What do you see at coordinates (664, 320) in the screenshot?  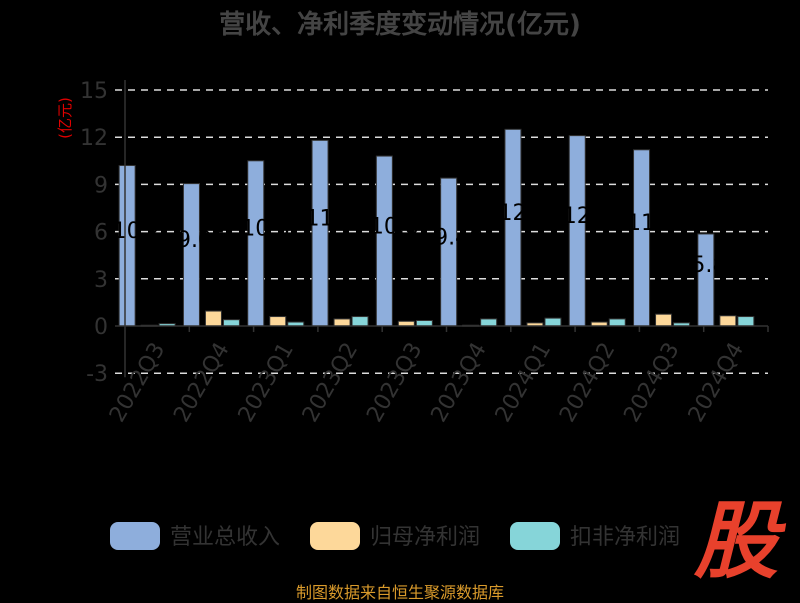 I see `bar-2024Q3-归母净利润` at bounding box center [664, 320].